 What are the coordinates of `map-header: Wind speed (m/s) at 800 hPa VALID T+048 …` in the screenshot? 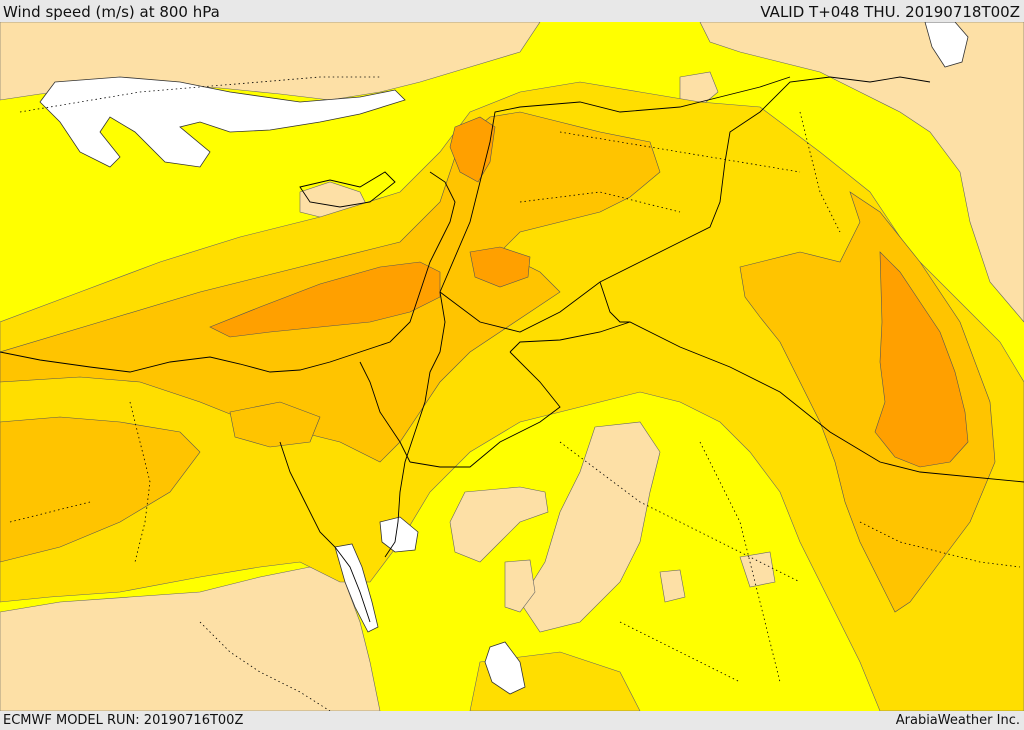 It's located at (512, 11).